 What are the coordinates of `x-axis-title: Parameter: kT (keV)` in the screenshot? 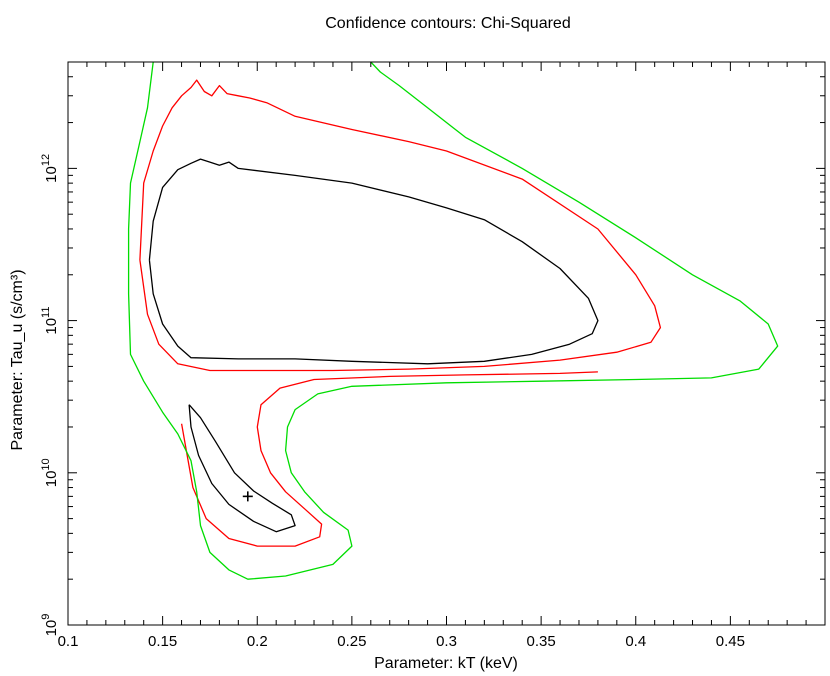 It's located at (446, 663).